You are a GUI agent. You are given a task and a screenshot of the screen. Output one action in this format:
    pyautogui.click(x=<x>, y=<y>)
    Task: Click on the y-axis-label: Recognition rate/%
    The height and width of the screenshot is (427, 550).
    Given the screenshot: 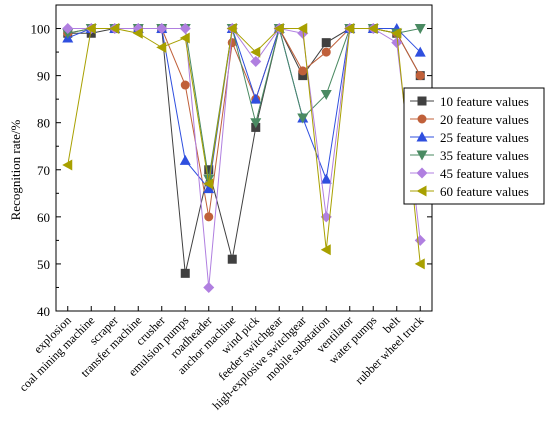 What is the action you would take?
    pyautogui.click(x=15, y=169)
    